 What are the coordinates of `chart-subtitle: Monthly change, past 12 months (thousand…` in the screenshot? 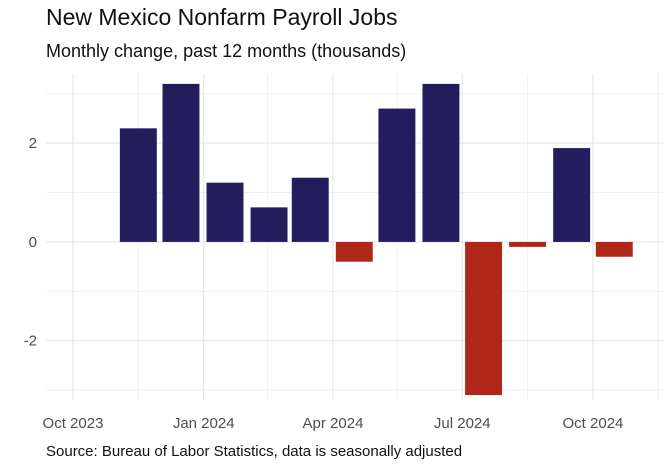 It's located at (226, 51).